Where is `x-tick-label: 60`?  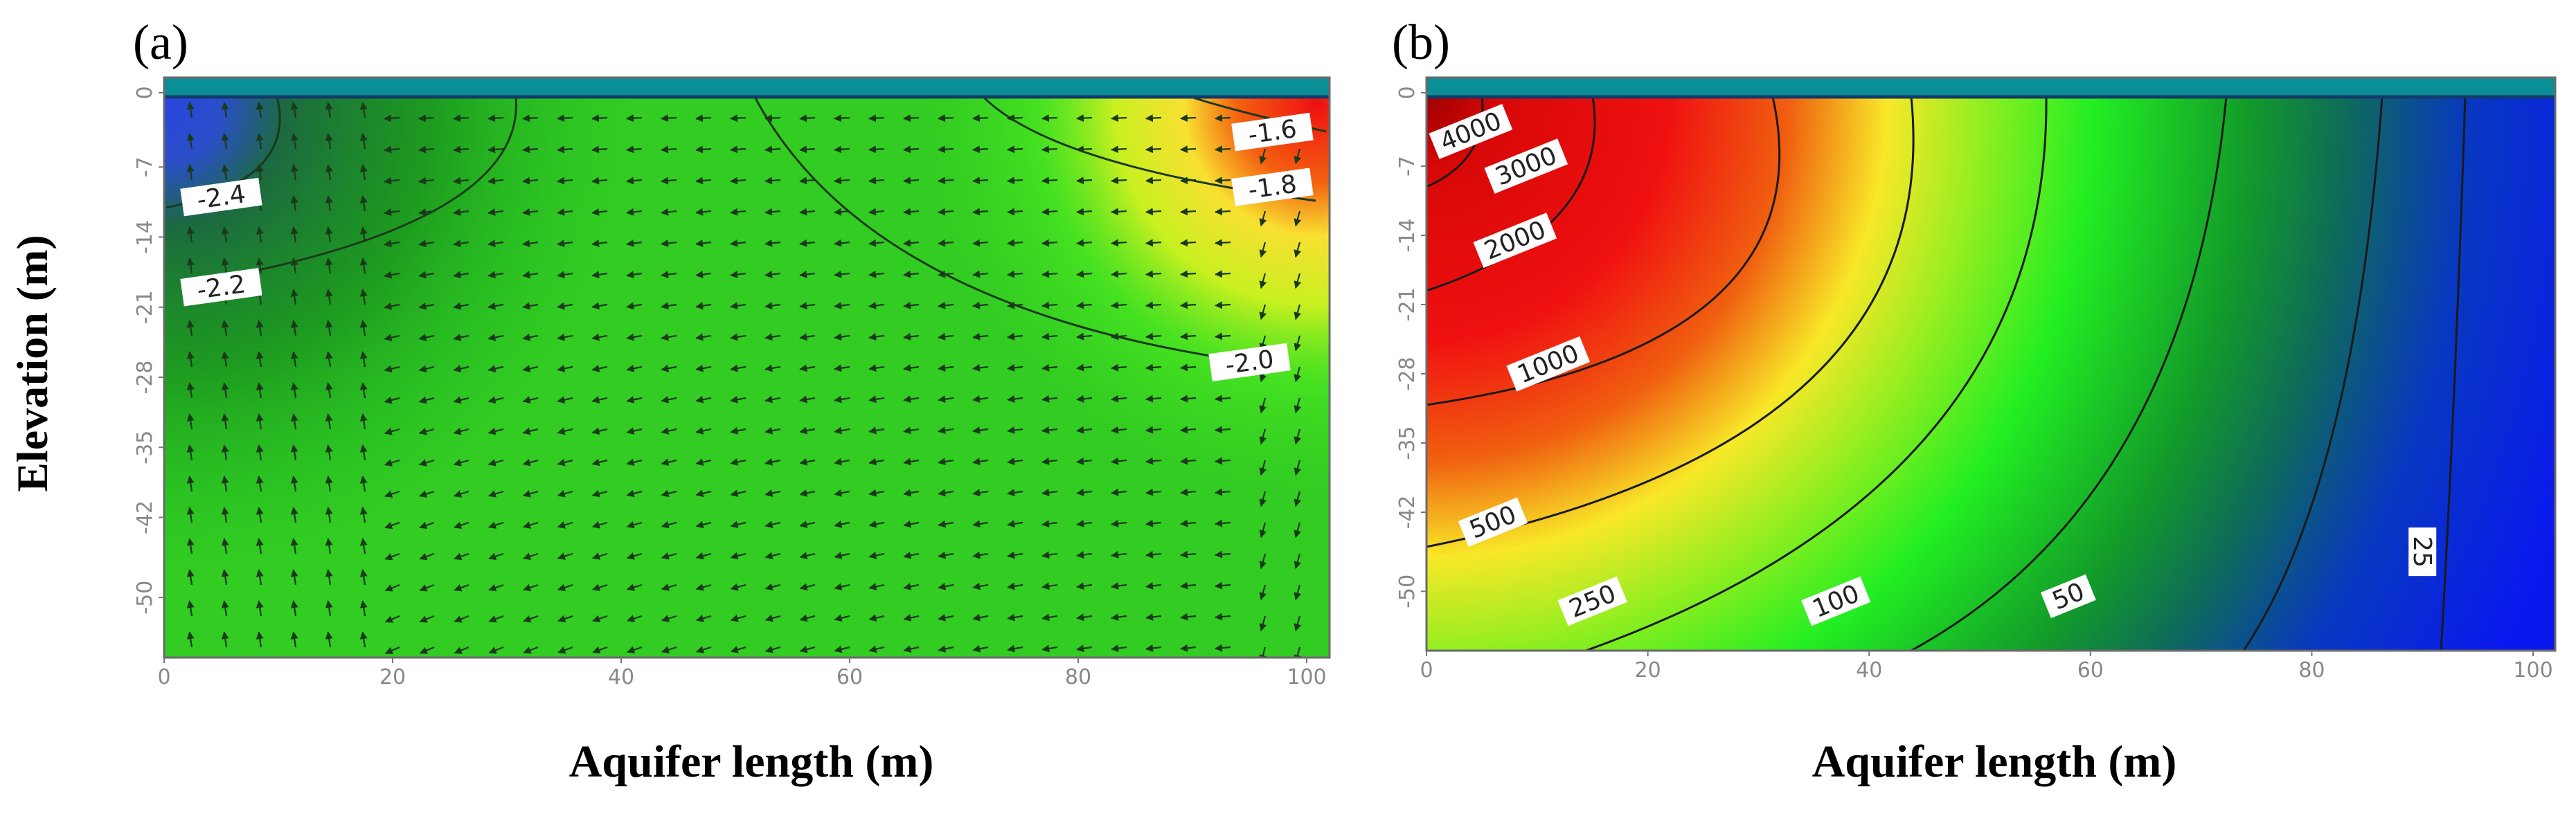
x-tick-label: 60 is located at coordinates (2090, 670).